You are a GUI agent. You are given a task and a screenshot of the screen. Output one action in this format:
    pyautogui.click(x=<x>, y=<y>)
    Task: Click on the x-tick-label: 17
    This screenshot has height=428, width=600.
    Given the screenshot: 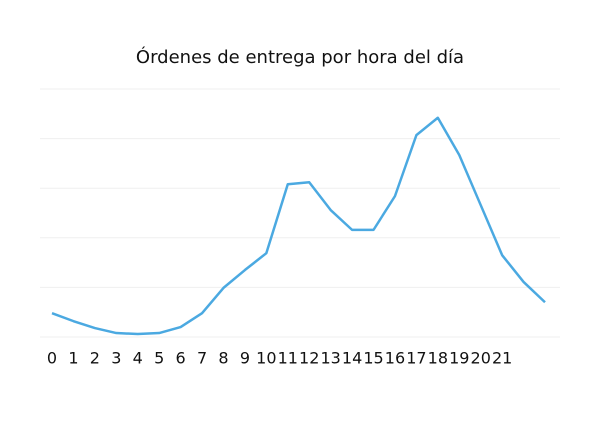 What is the action you would take?
    pyautogui.click(x=416, y=358)
    